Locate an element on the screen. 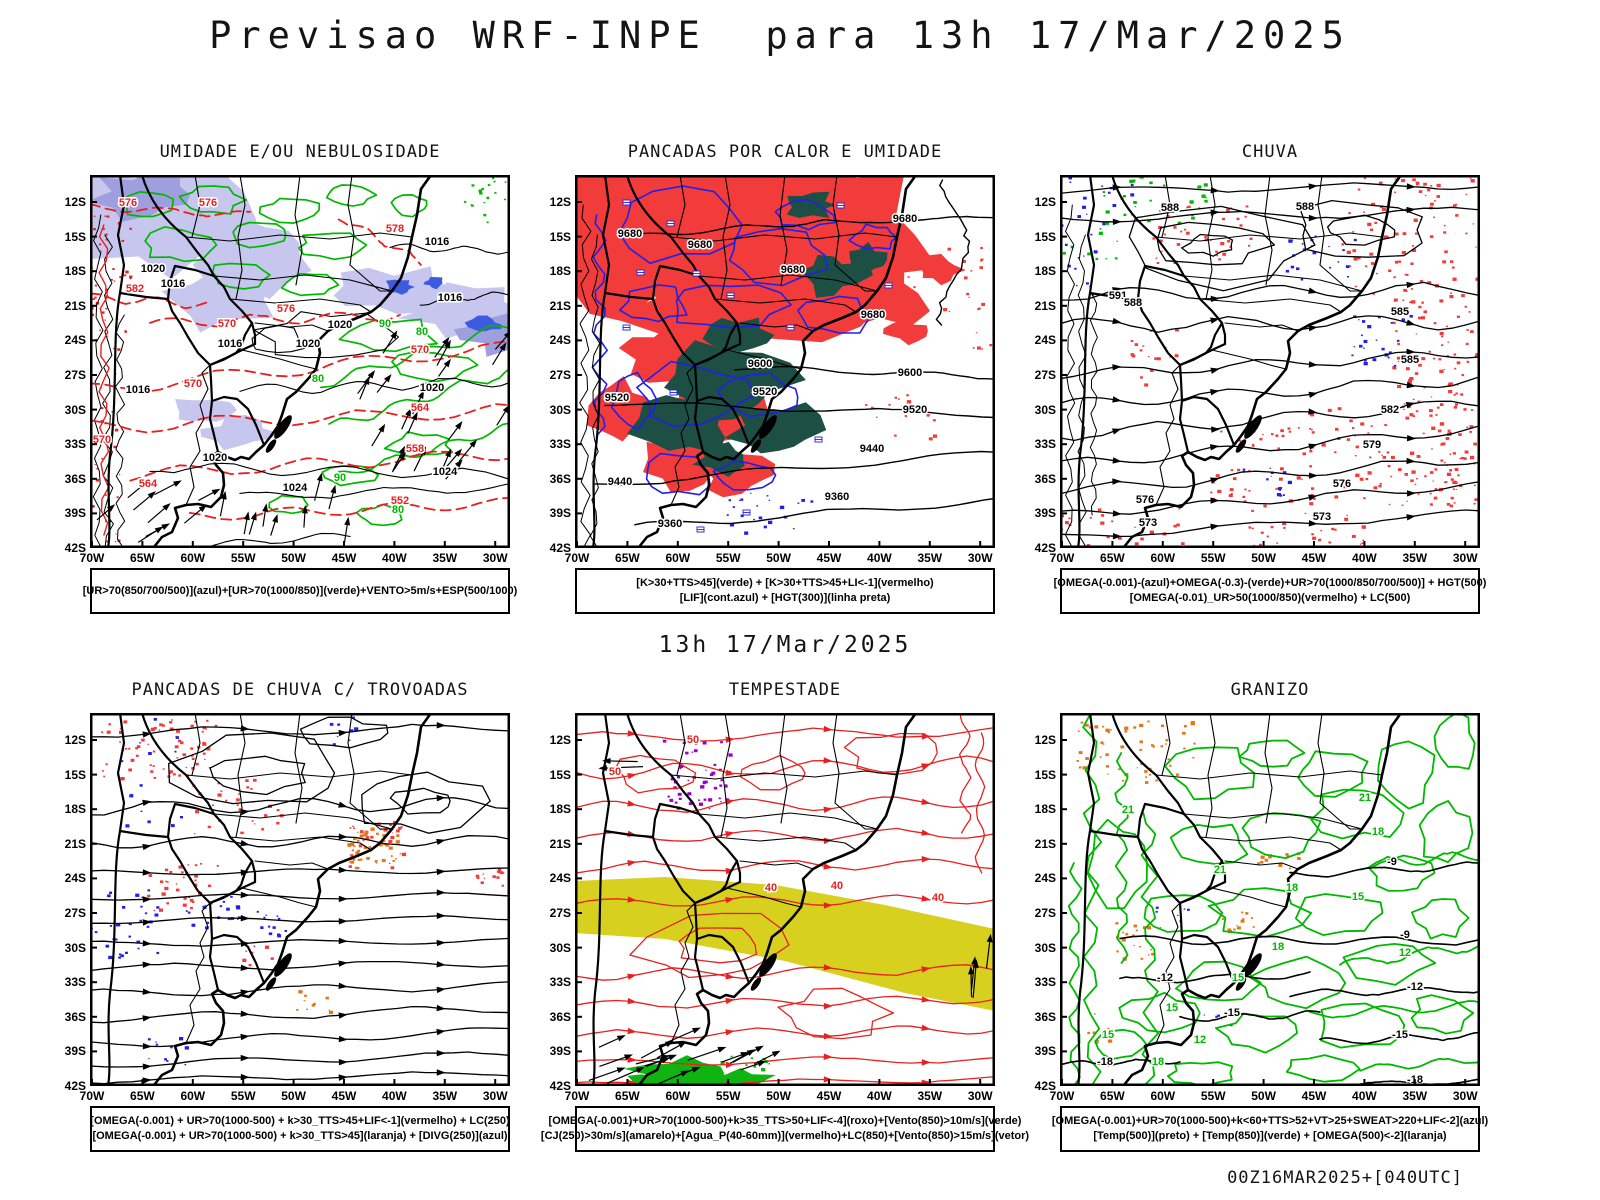 Image resolution: width=1600 pixels, height=1200 pixels. weather-map-svg: 50 40 40 40 50 is located at coordinates (785, 899).